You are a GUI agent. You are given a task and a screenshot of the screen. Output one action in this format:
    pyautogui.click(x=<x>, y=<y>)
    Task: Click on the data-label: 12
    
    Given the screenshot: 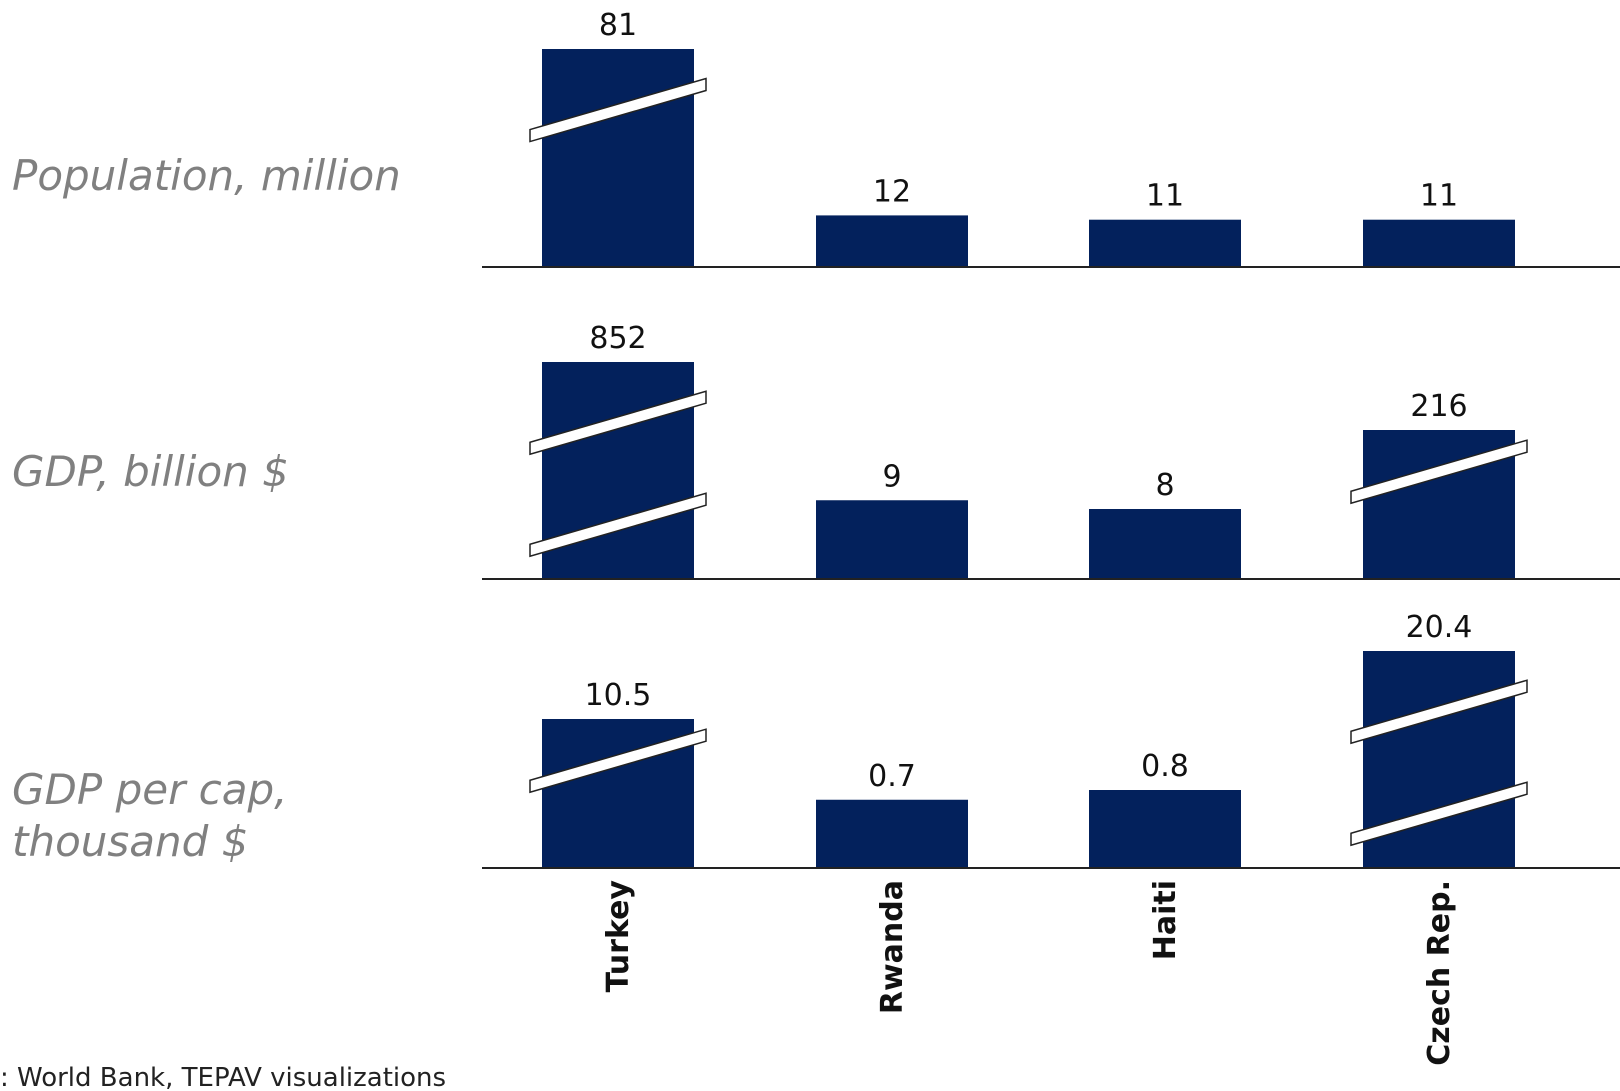 What is the action you would take?
    pyautogui.click(x=892, y=191)
    